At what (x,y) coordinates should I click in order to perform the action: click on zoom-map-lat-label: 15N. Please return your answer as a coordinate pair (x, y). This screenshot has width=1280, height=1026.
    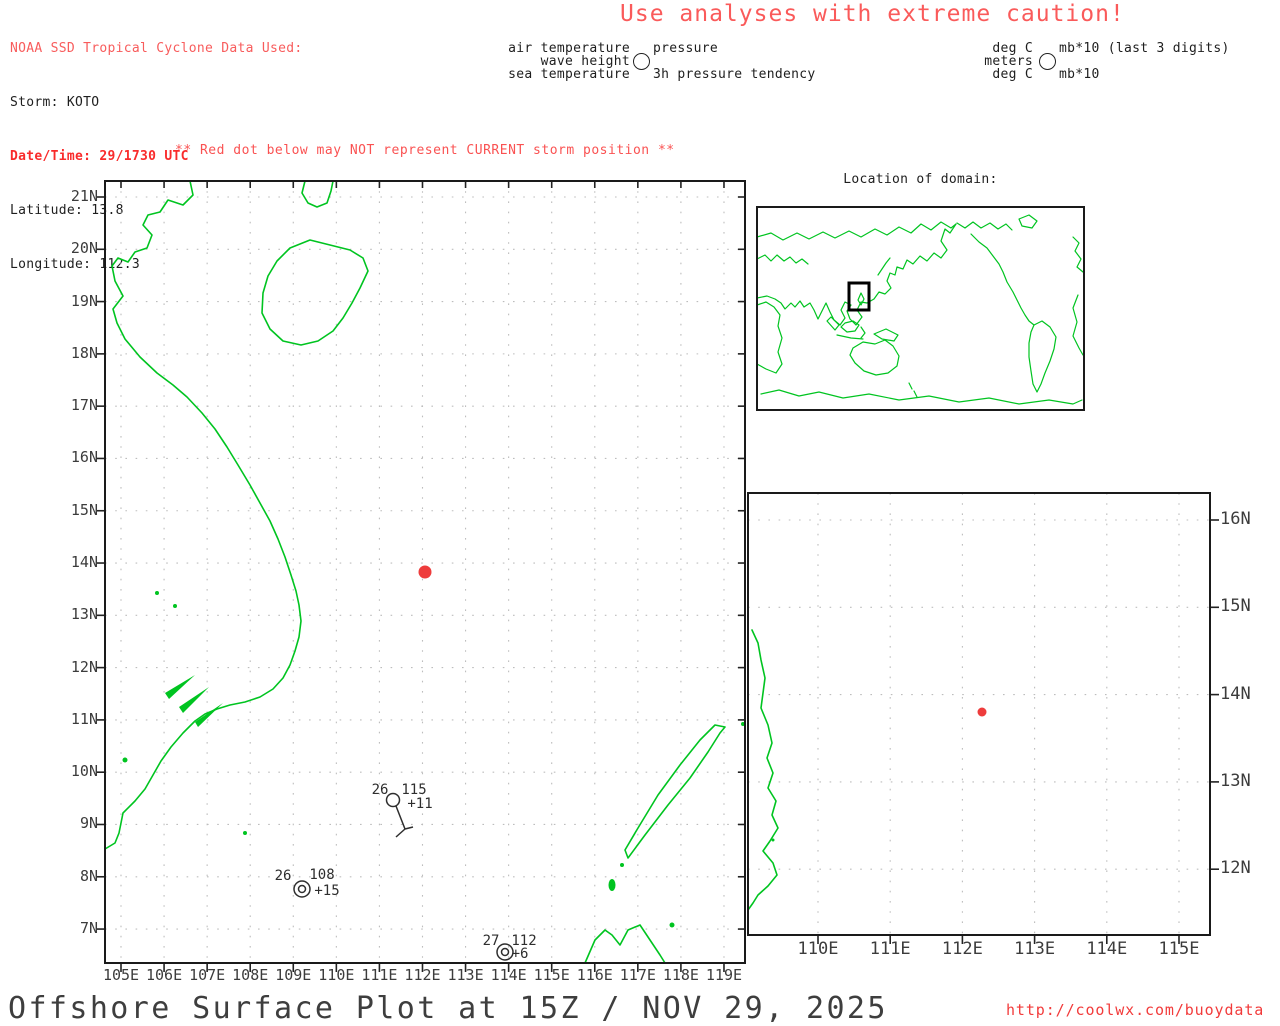
    Looking at the image, I should click on (1235, 606).